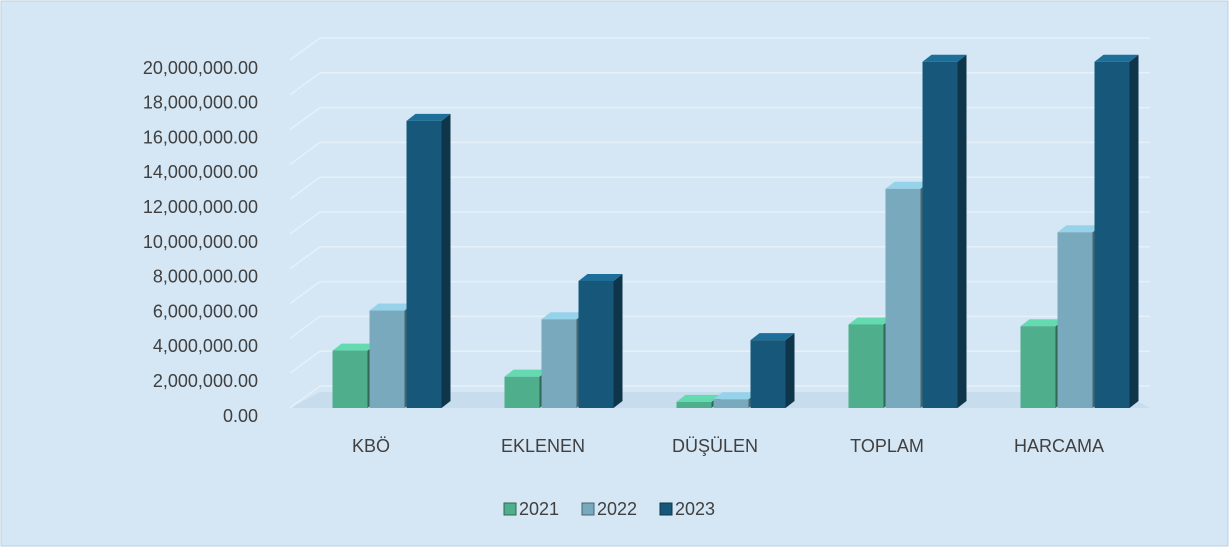  I want to click on y-tick-label: 0.00, so click(240, 416).